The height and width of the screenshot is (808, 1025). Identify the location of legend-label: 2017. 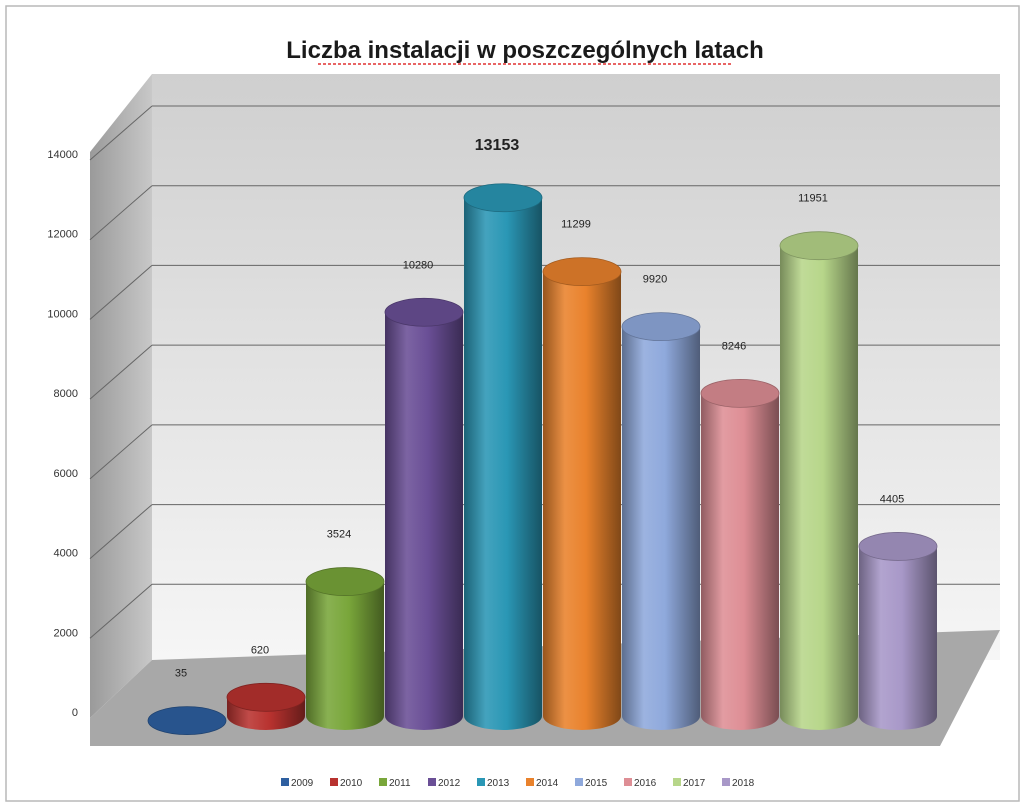
(694, 783).